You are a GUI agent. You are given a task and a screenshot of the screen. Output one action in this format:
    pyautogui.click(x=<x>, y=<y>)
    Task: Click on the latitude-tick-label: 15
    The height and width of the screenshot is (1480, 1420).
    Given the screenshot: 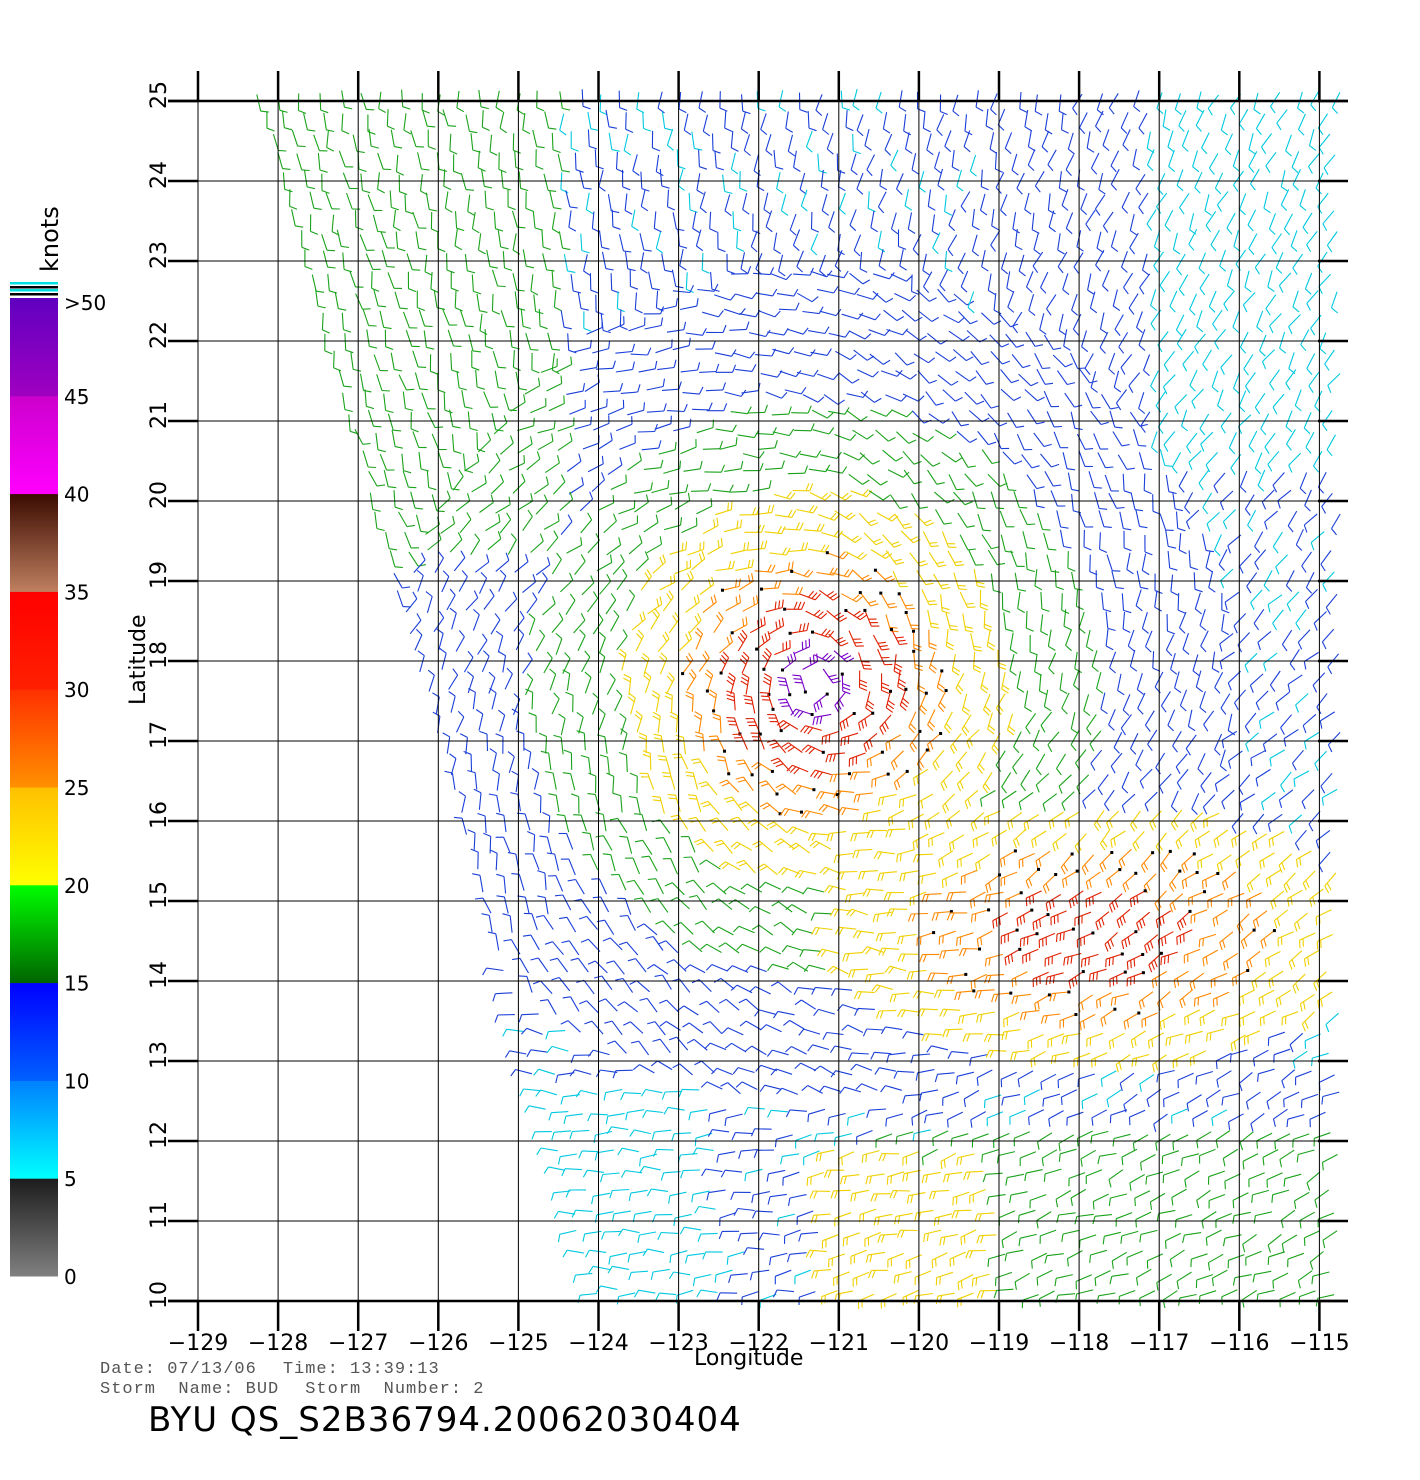 What is the action you would take?
    pyautogui.click(x=159, y=895)
    